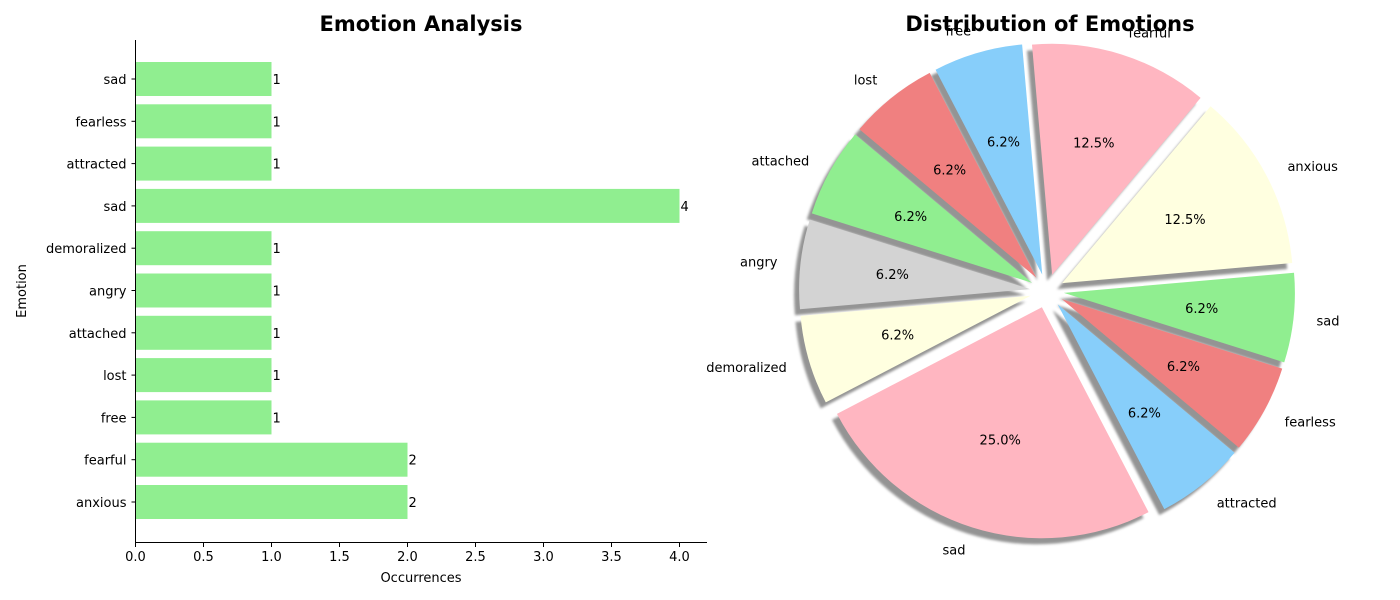 The height and width of the screenshot is (600, 1400). I want to click on y-tick-label: demoralized, so click(86, 249).